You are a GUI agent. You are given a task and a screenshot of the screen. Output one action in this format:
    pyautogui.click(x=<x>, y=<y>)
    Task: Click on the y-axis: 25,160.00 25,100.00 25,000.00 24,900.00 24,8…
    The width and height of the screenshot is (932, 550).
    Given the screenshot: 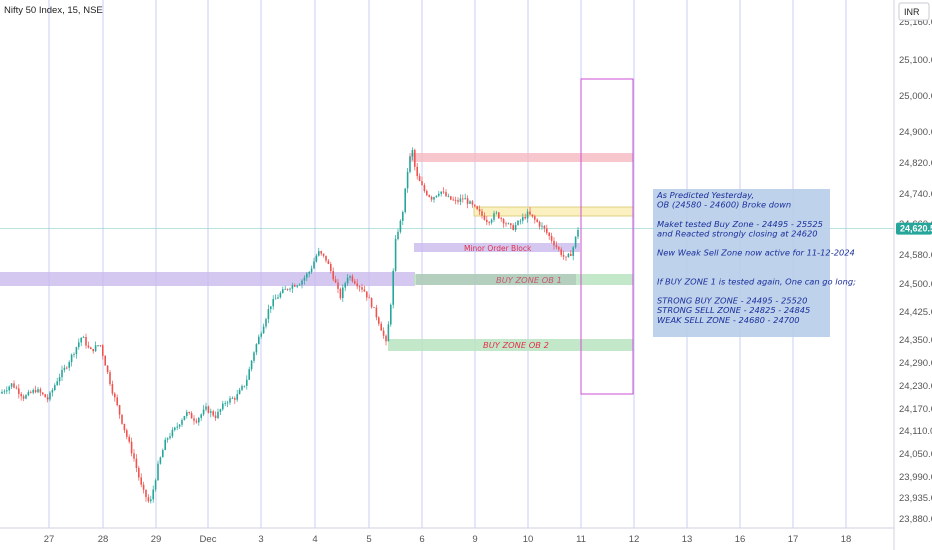 What is the action you would take?
    pyautogui.click(x=915, y=271)
    